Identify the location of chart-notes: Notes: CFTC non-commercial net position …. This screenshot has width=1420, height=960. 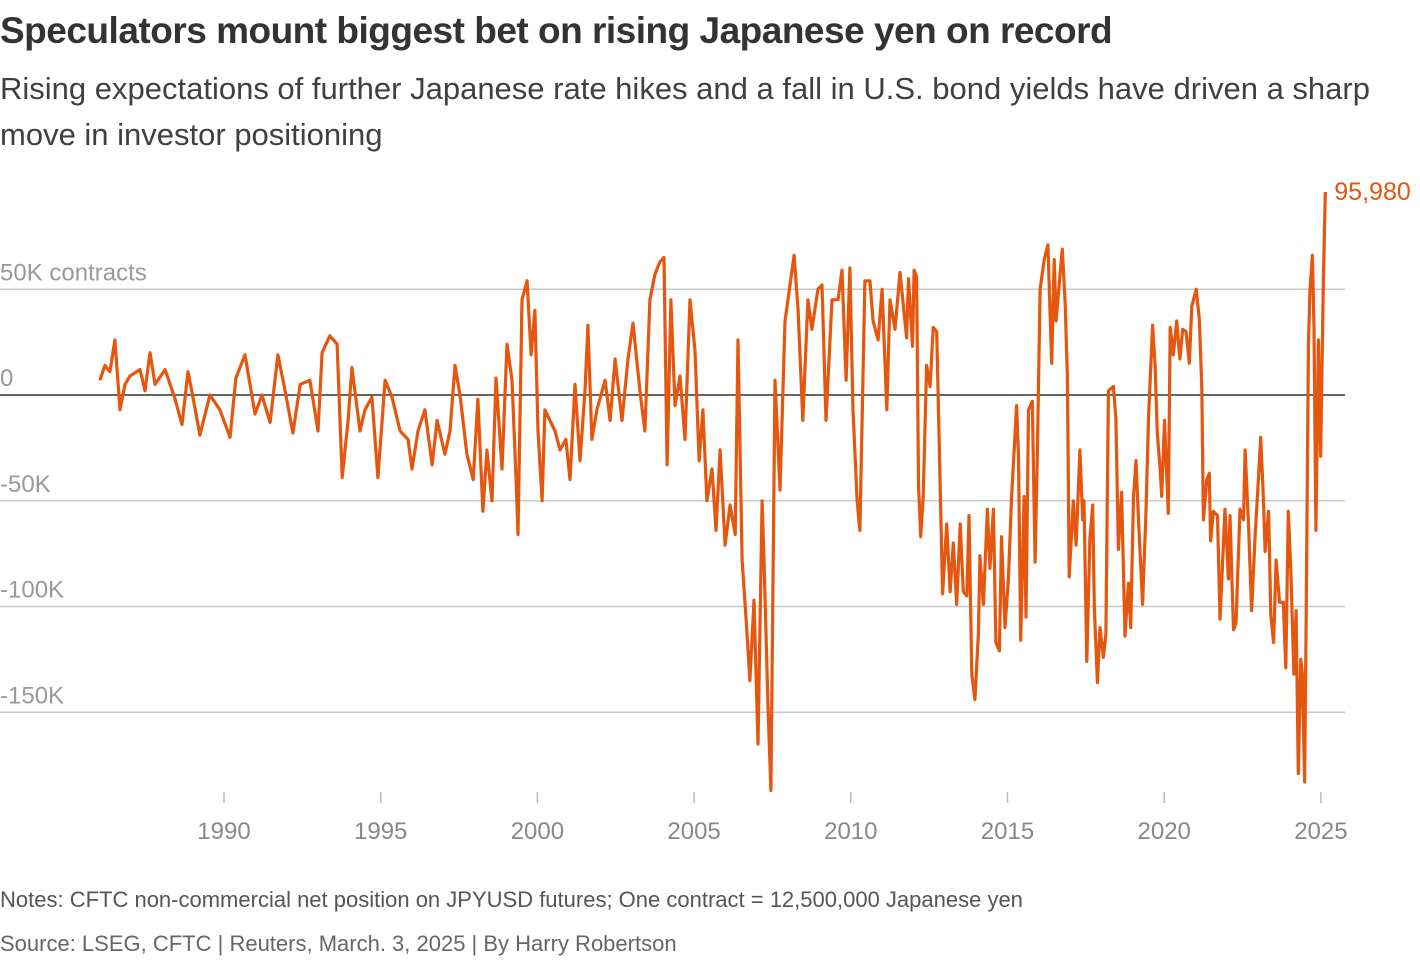
(511, 899).